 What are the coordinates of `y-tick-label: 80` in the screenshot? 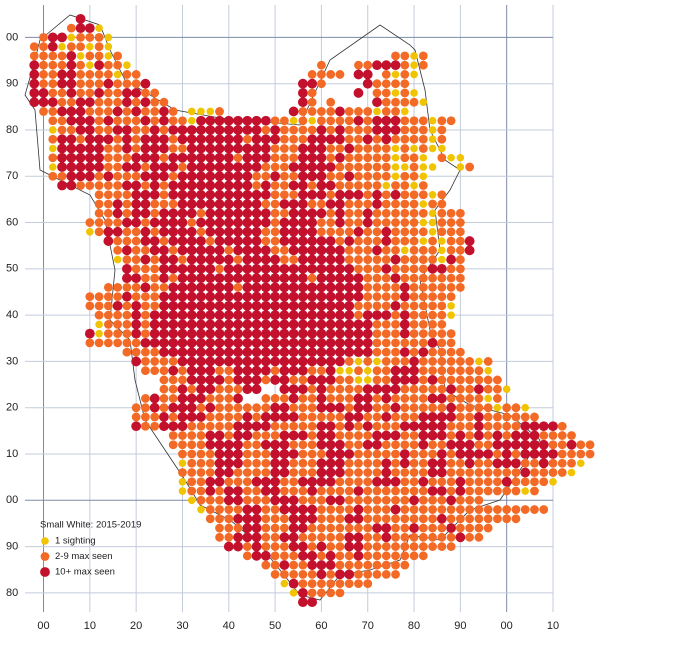 It's located at (12, 593).